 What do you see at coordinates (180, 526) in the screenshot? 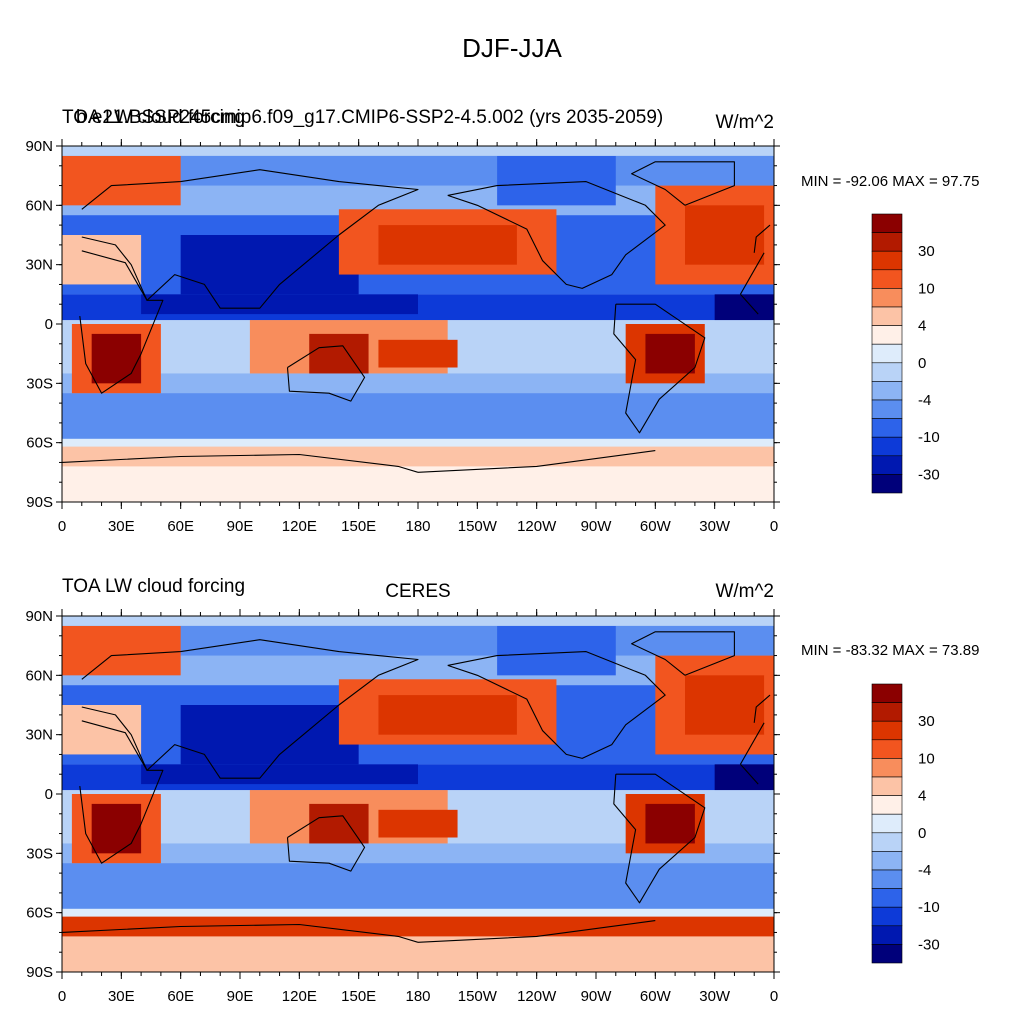
I see `lon-label: 60E` at bounding box center [180, 526].